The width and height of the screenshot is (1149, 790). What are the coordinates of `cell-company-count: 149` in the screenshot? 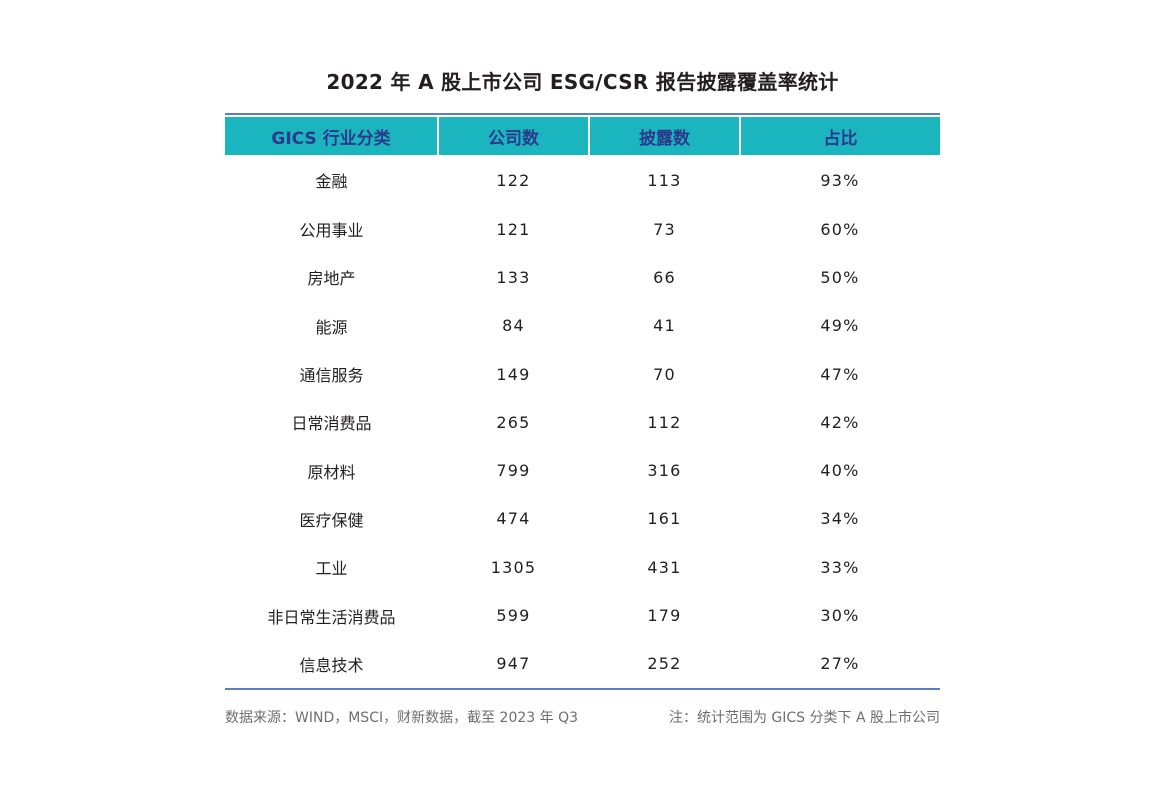 It's located at (513, 374).